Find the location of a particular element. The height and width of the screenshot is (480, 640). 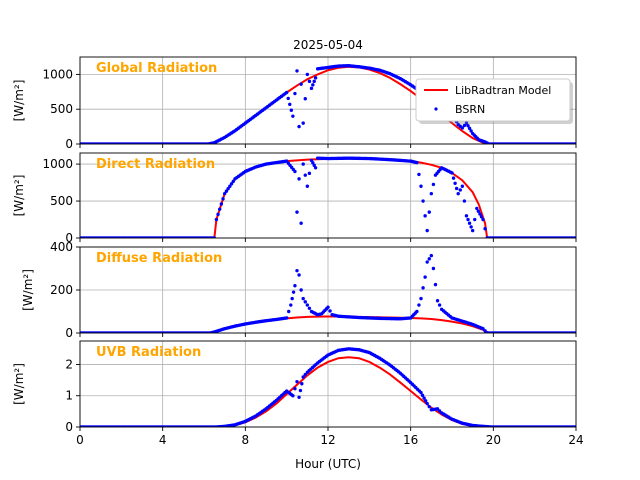

panel-label: UVB Radiation is located at coordinates (148, 352).